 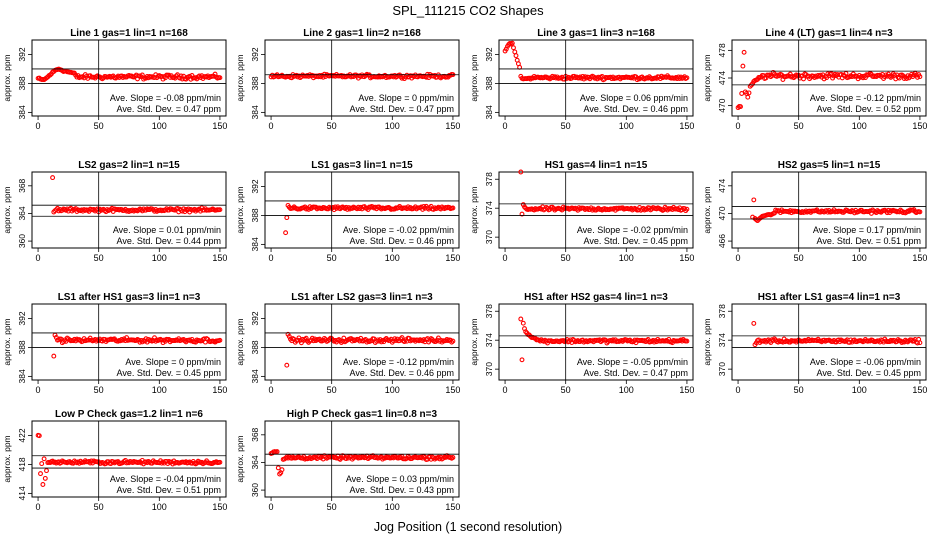 I want to click on panel-title: Line 3 gas=1 lin=3 n=168, so click(x=596, y=33).